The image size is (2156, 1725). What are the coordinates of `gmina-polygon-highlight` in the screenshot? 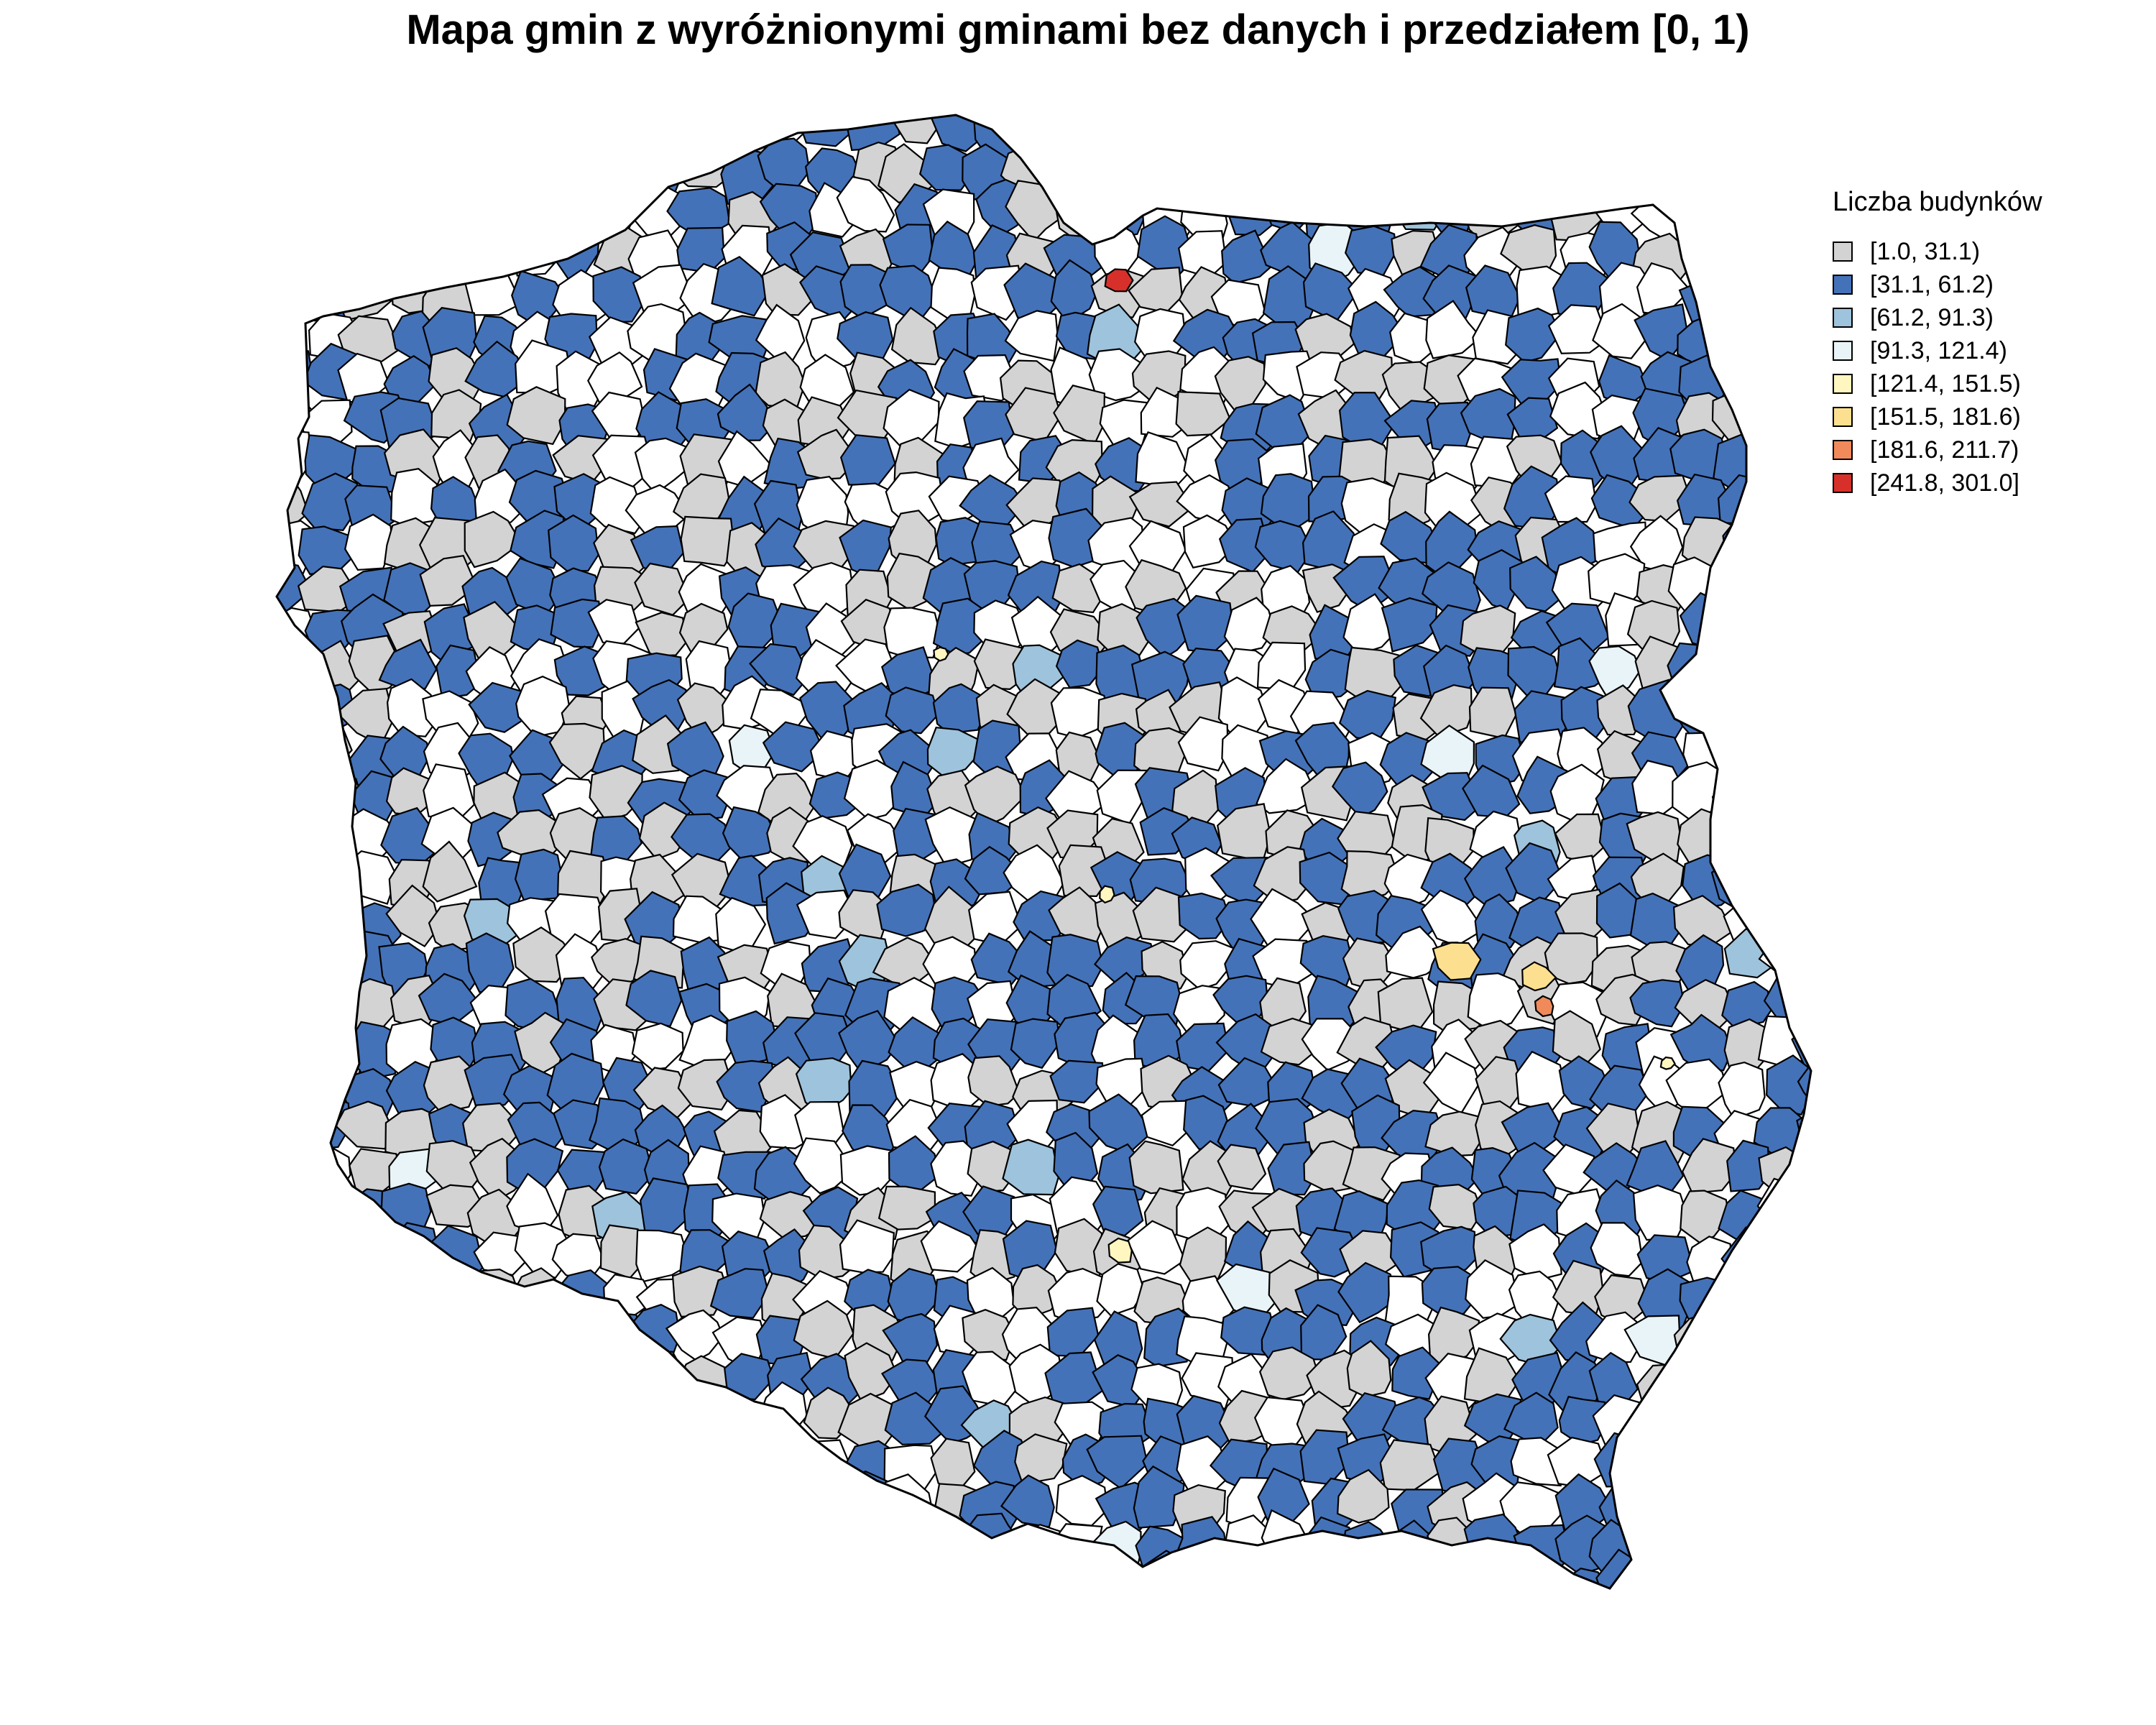 It's located at (1544, 1006).